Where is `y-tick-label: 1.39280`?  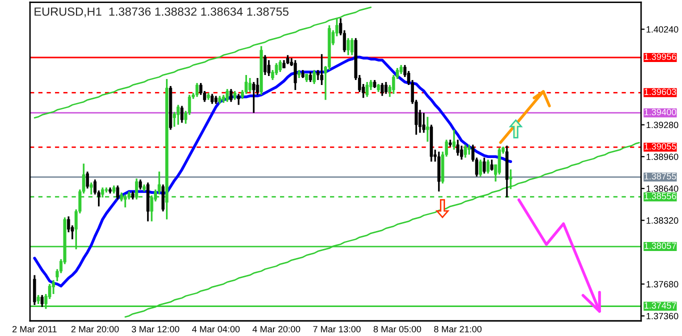
y-tick-label: 1.39280 is located at coordinates (662, 125).